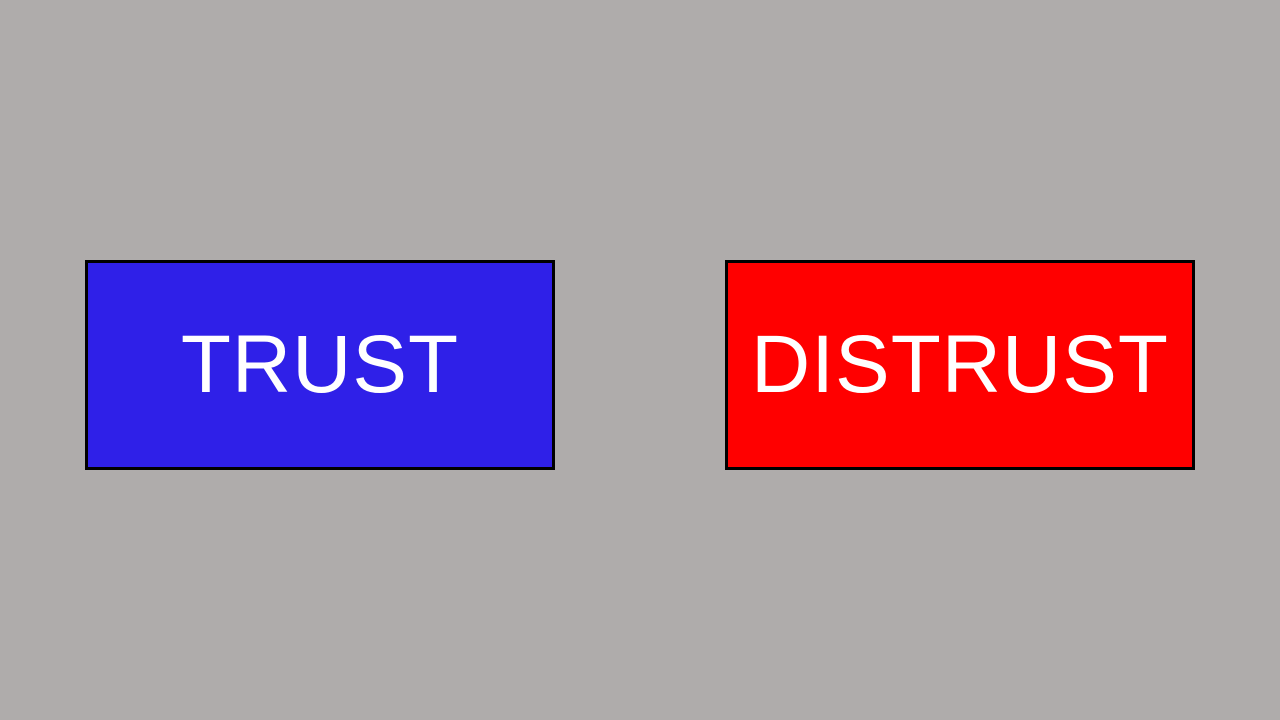  I want to click on distrust-button-label: DISTRUST, so click(960, 364).